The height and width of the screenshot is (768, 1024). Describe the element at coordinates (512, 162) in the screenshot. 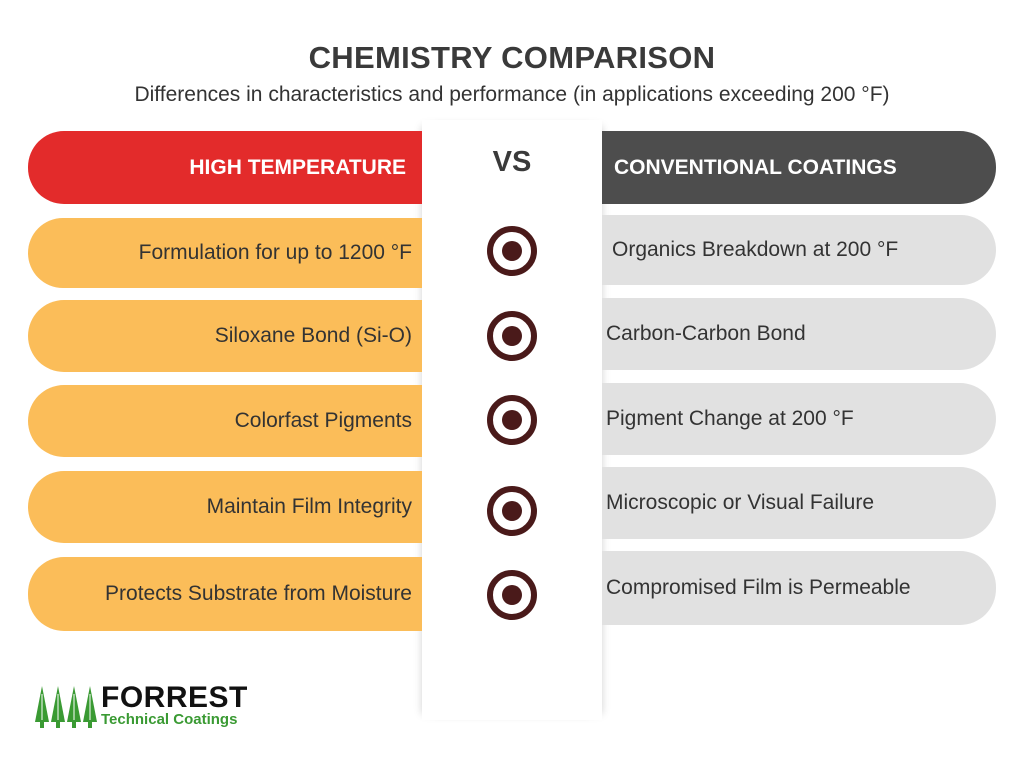

I see `vs-label: VS` at that location.